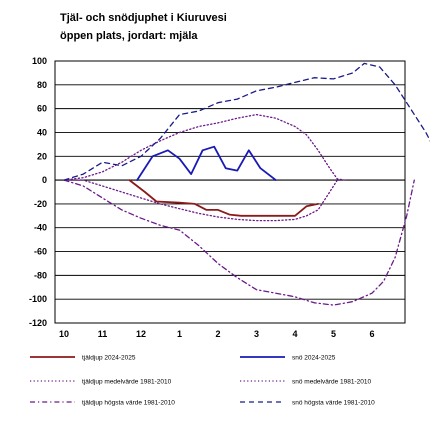 This screenshot has width=430, height=424. Describe the element at coordinates (141, 334) in the screenshot. I see `x-tick-label: 12` at that location.